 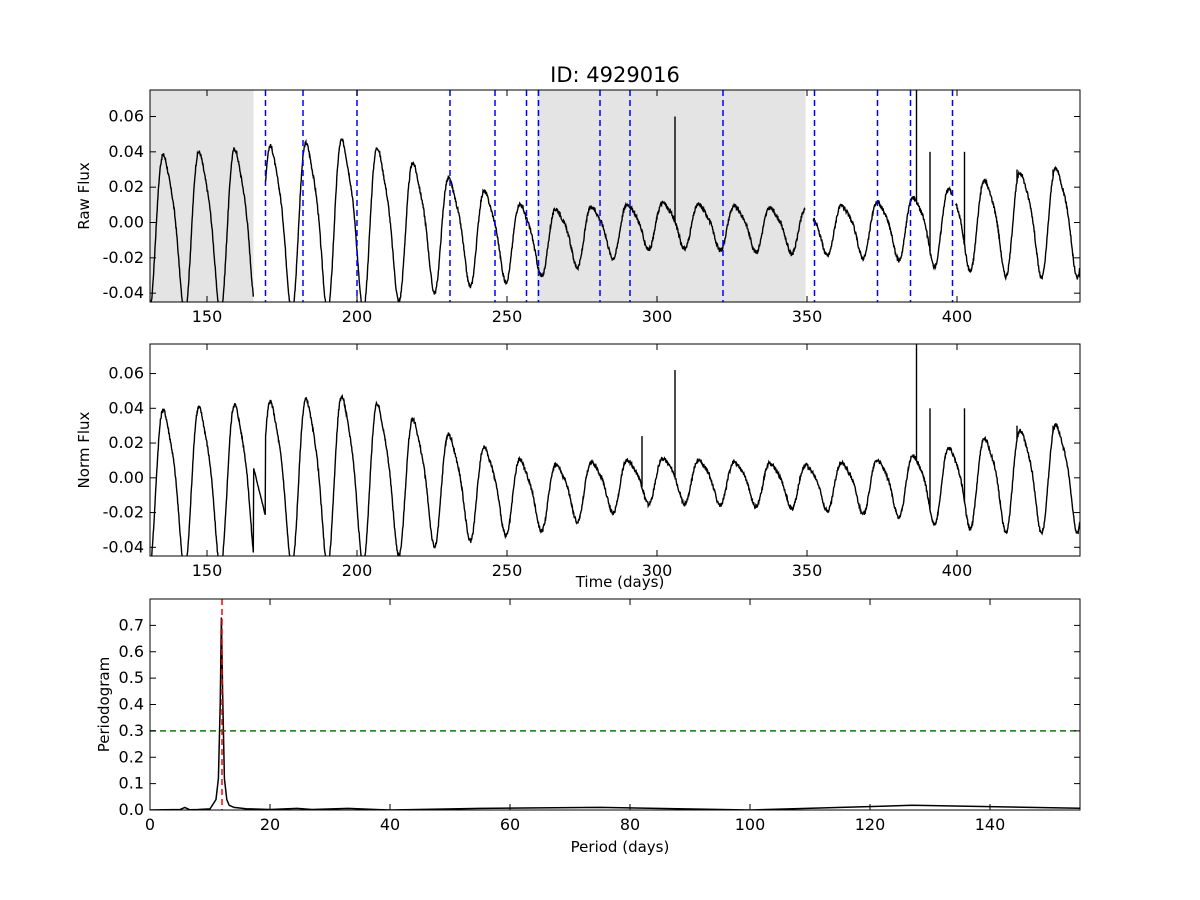 I want to click on periodogram-xtick-label: 140, so click(x=990, y=824).